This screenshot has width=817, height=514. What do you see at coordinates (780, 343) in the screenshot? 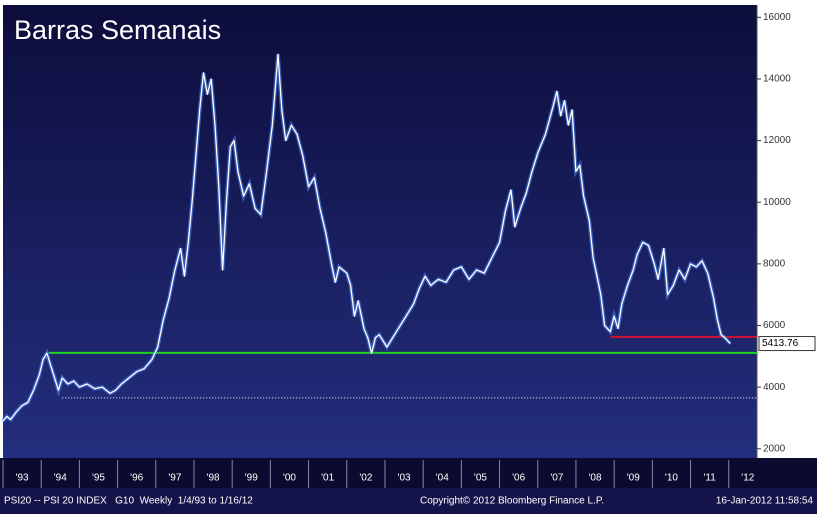
I see `last-value-label: 5413.76` at bounding box center [780, 343].